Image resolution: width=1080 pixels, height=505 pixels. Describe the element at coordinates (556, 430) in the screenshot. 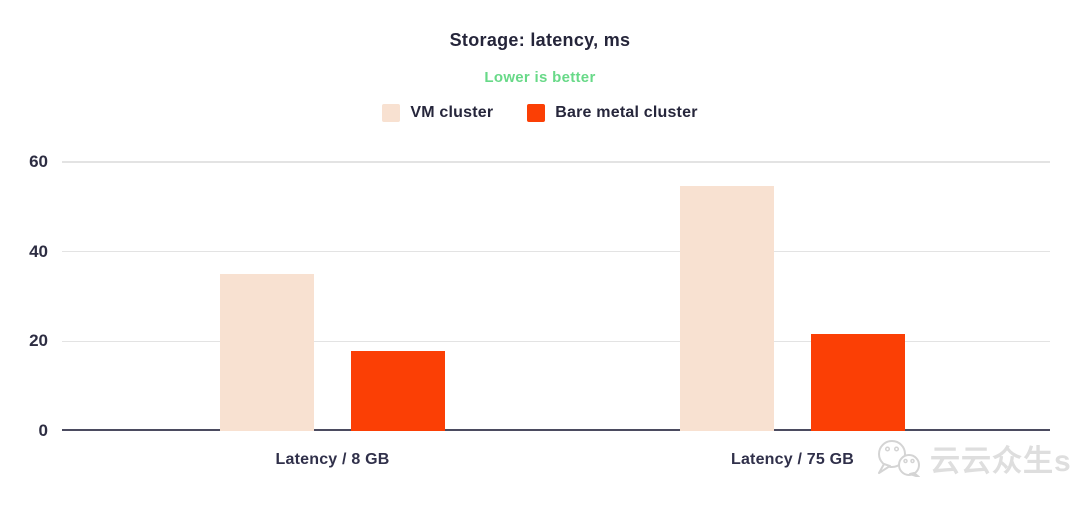

I see `x-axis-baseline` at that location.